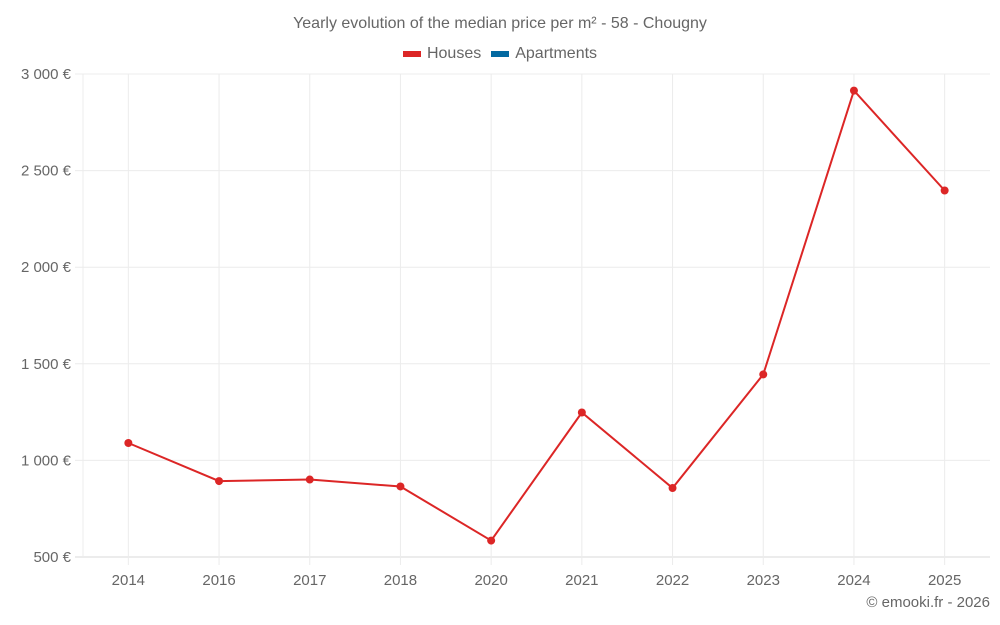 This screenshot has height=625, width=1000. I want to click on x-tick-label: 2018, so click(400, 580).